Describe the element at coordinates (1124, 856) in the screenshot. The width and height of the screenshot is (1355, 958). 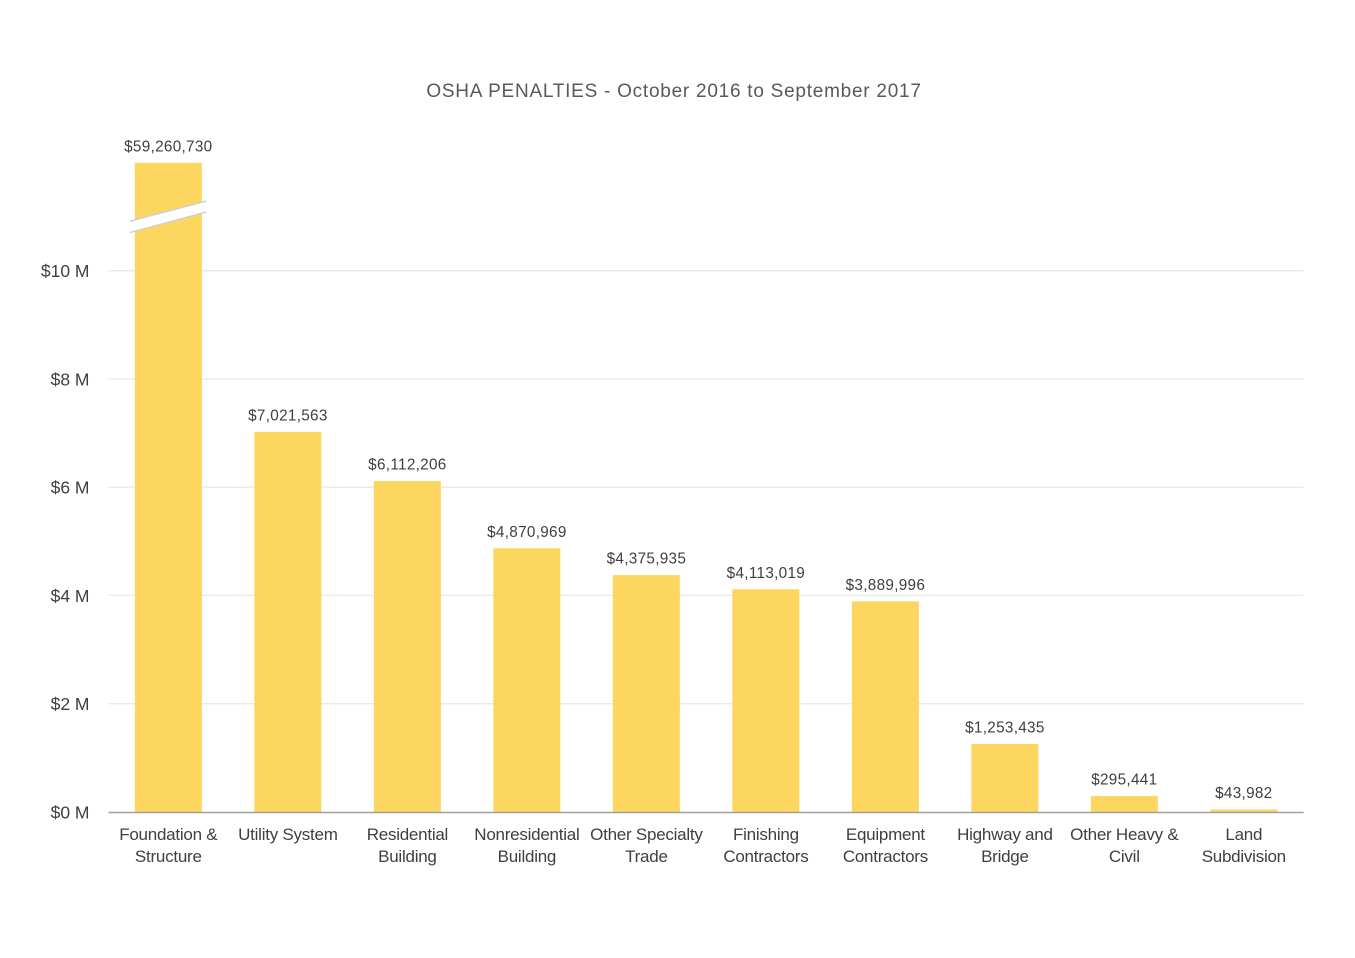
I see `svg-text: Civil` at that location.